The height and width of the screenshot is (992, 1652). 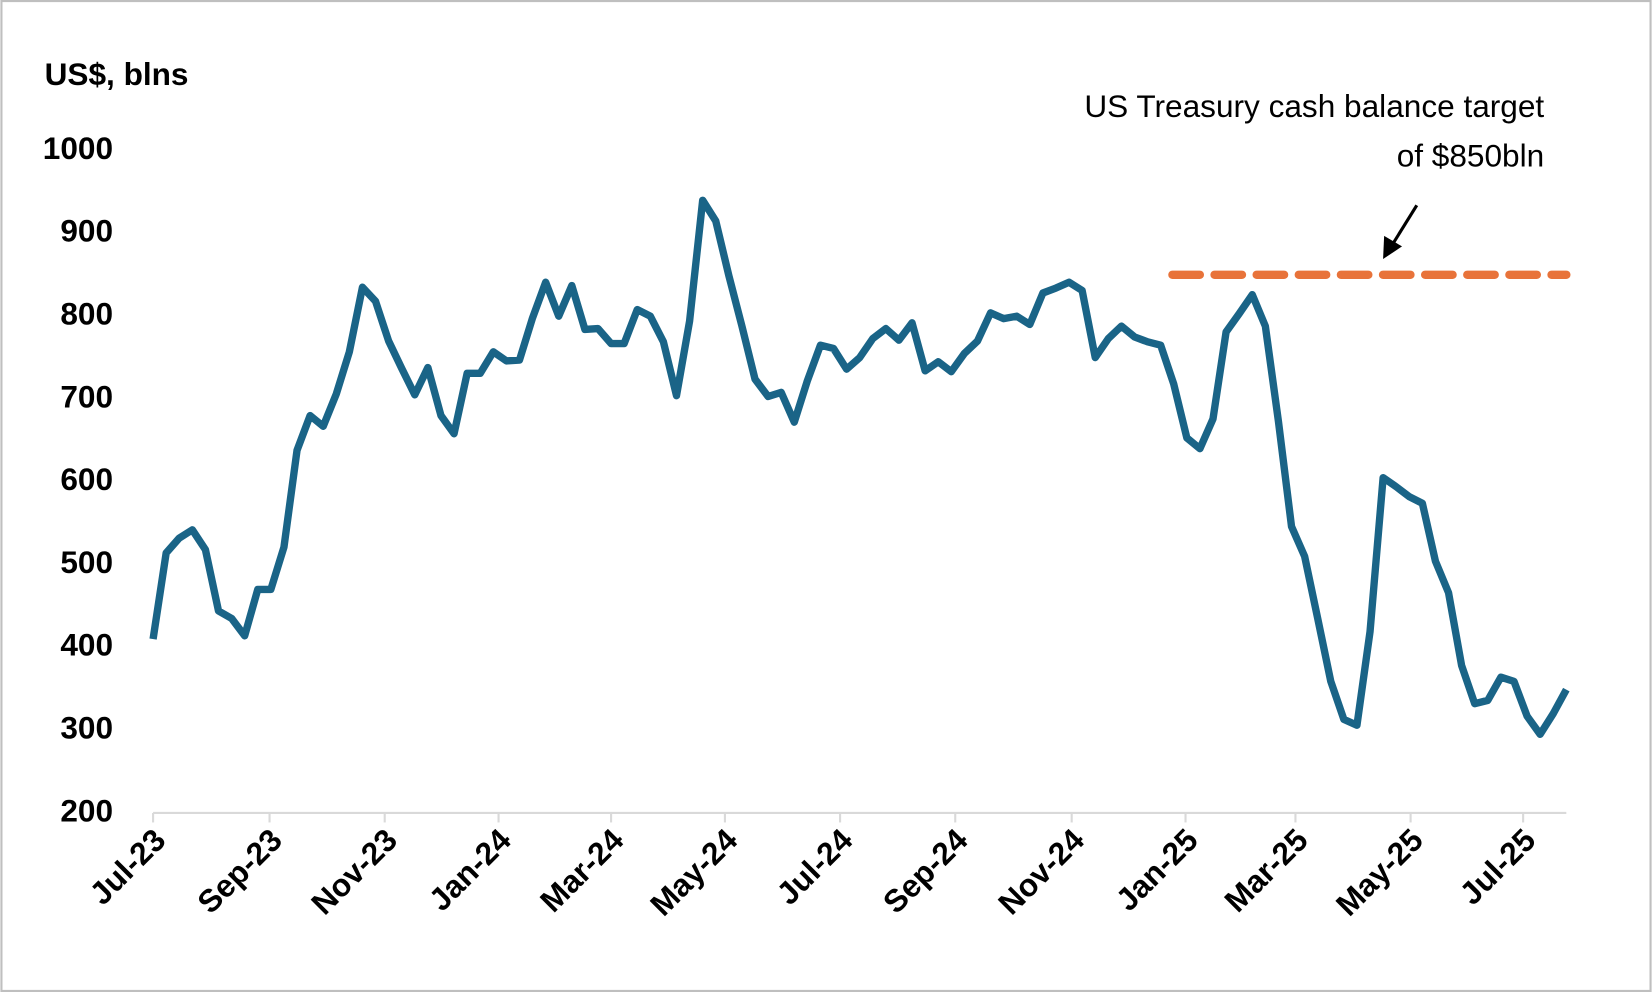 I want to click on y-tick-label: 900, so click(x=86, y=231).